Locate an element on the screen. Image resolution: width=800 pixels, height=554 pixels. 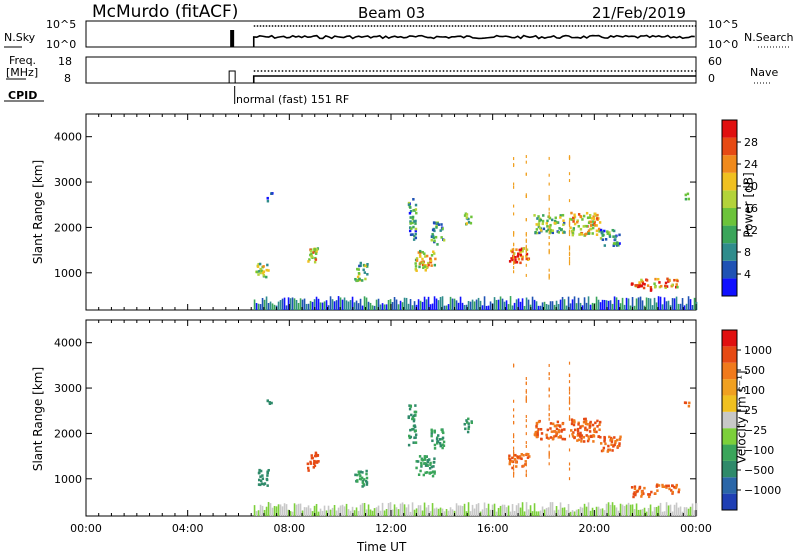
xtick-label: 12:00 is located at coordinates (391, 528).